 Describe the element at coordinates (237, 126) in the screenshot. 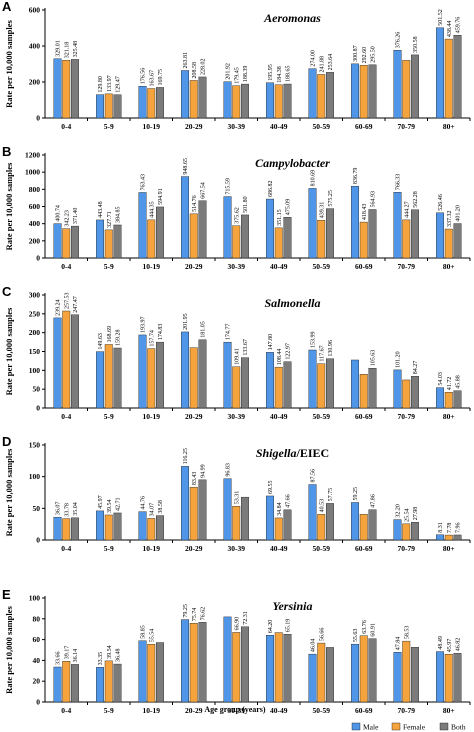

I see `x-tick-label: 30-39` at that location.